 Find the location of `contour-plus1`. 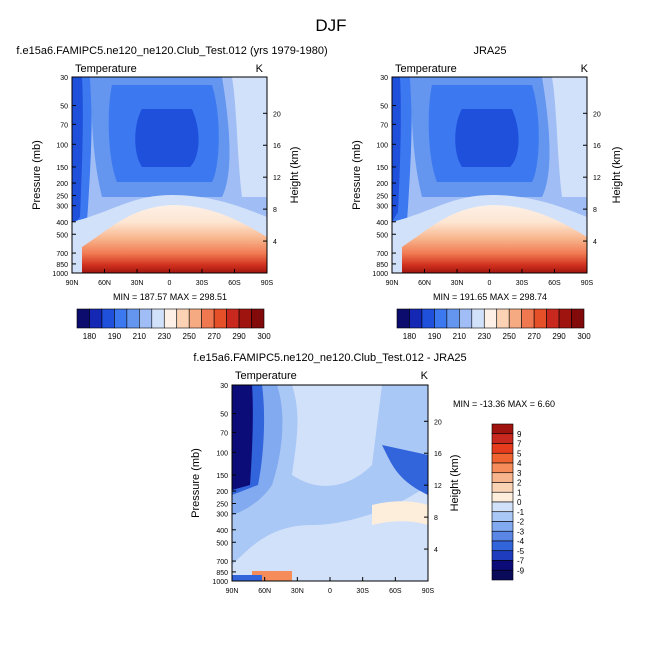

contour-plus1 is located at coordinates (400, 513).